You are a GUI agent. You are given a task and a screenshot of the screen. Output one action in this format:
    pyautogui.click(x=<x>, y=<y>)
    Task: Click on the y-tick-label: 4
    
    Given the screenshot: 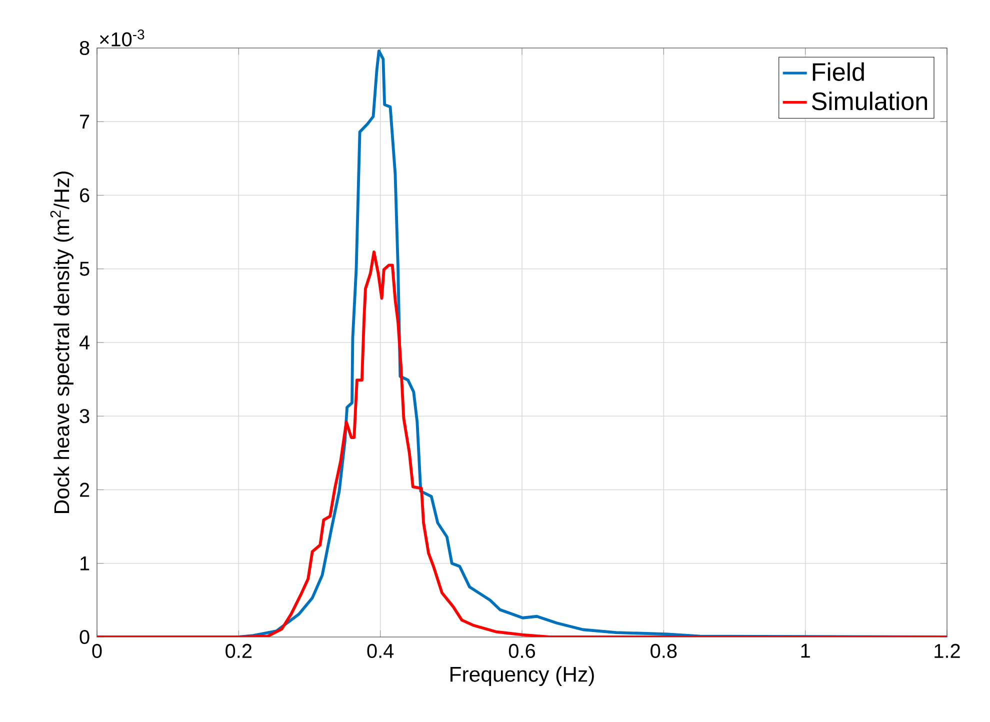 What is the action you would take?
    pyautogui.click(x=84, y=343)
    